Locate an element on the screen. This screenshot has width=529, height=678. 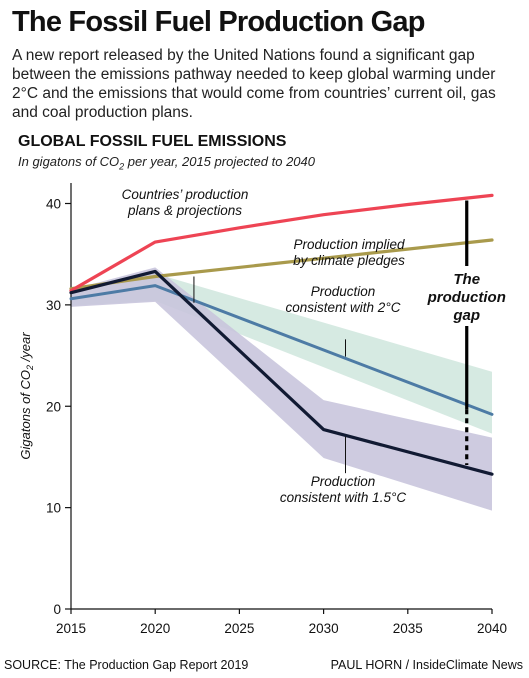
y-axis-label: Gigatons of CO2 /year is located at coordinates (26, 396).